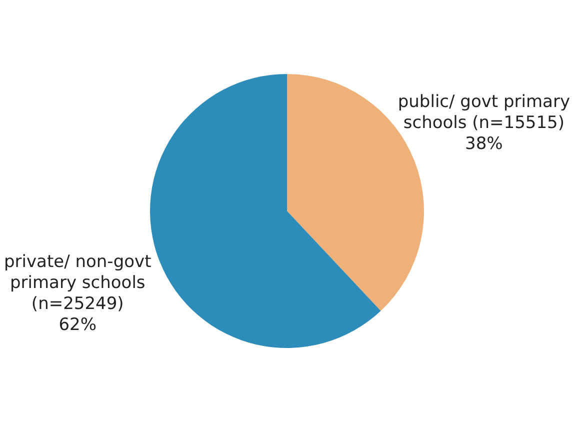 This screenshot has width=574, height=422. Describe the element at coordinates (484, 144) in the screenshot. I see `data-label: 38%` at that location.